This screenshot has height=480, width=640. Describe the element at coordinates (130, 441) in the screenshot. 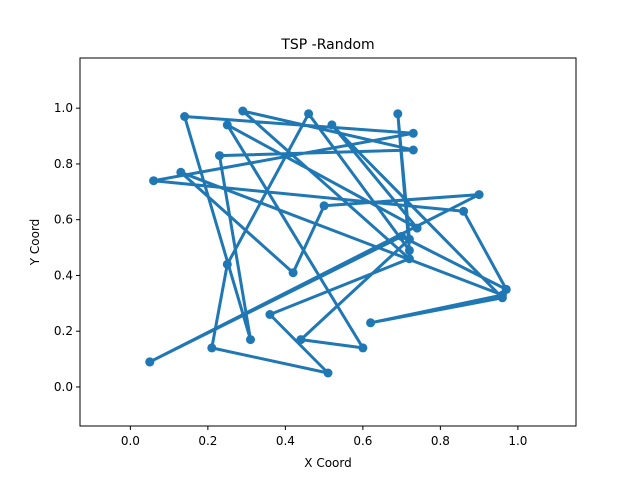

I see `x-tick-label: 0.0` at that location.